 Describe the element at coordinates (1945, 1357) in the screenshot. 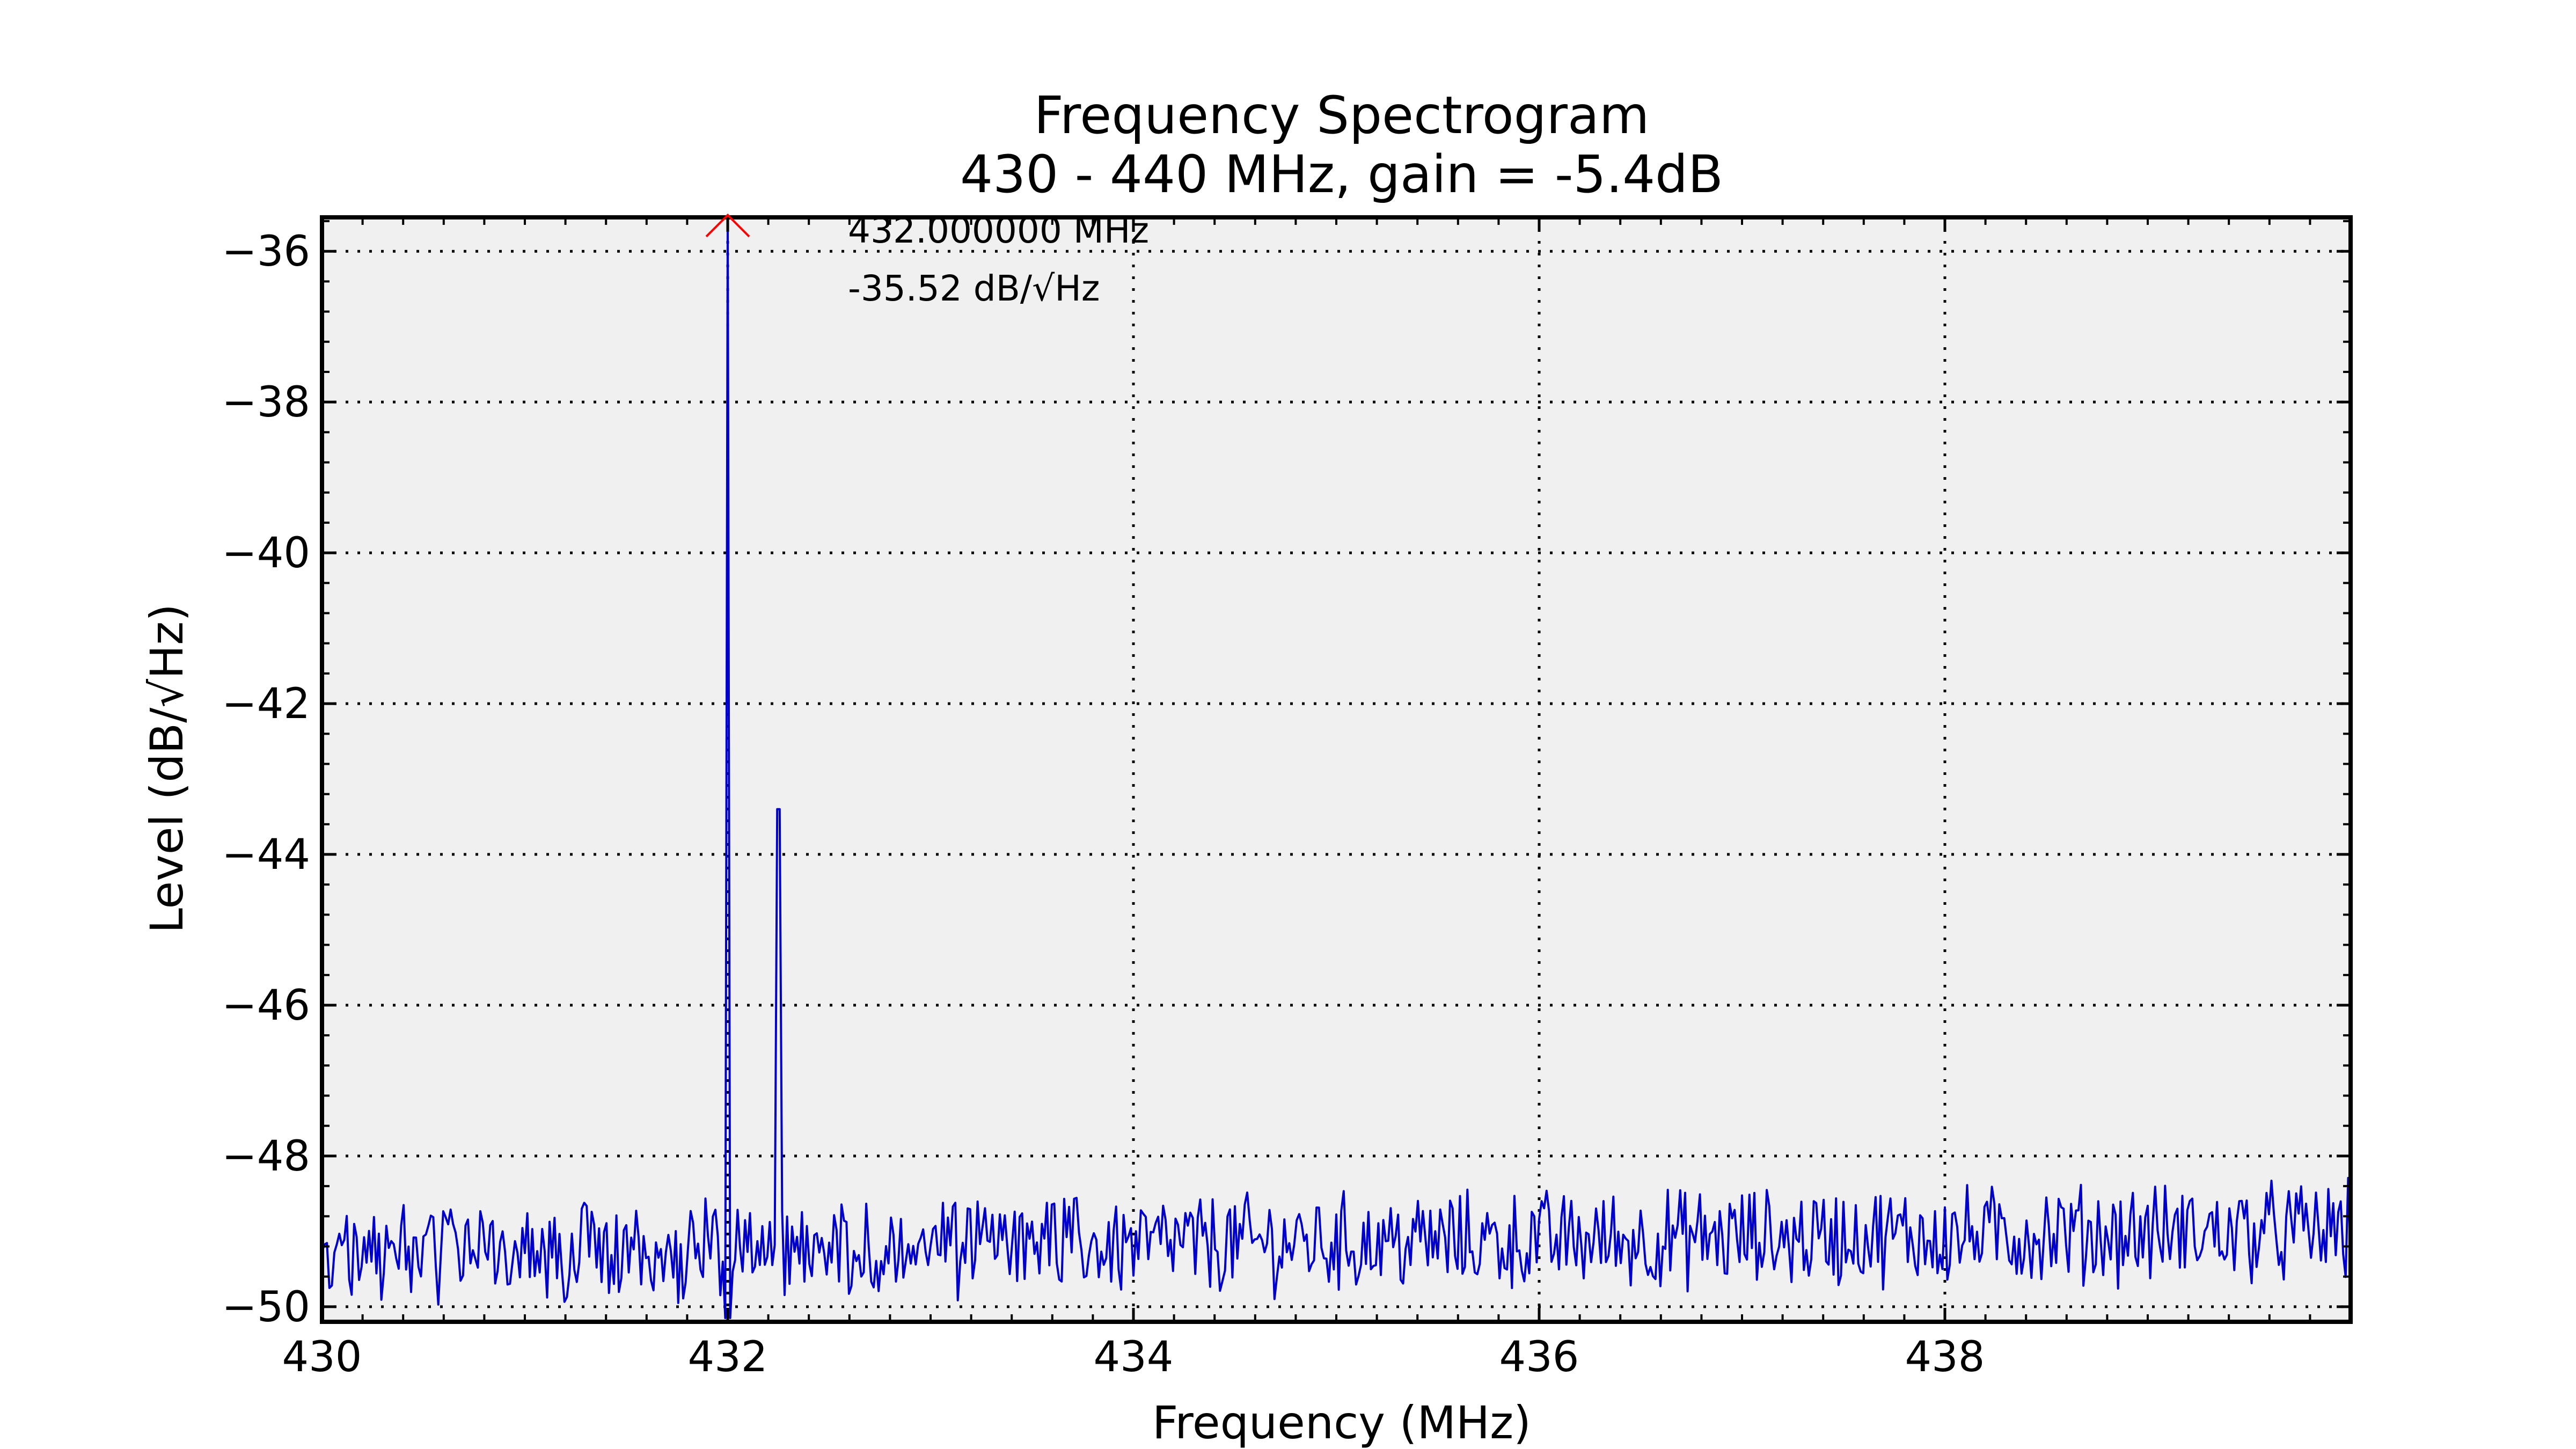

I see `x-tick-label-4: 438` at that location.